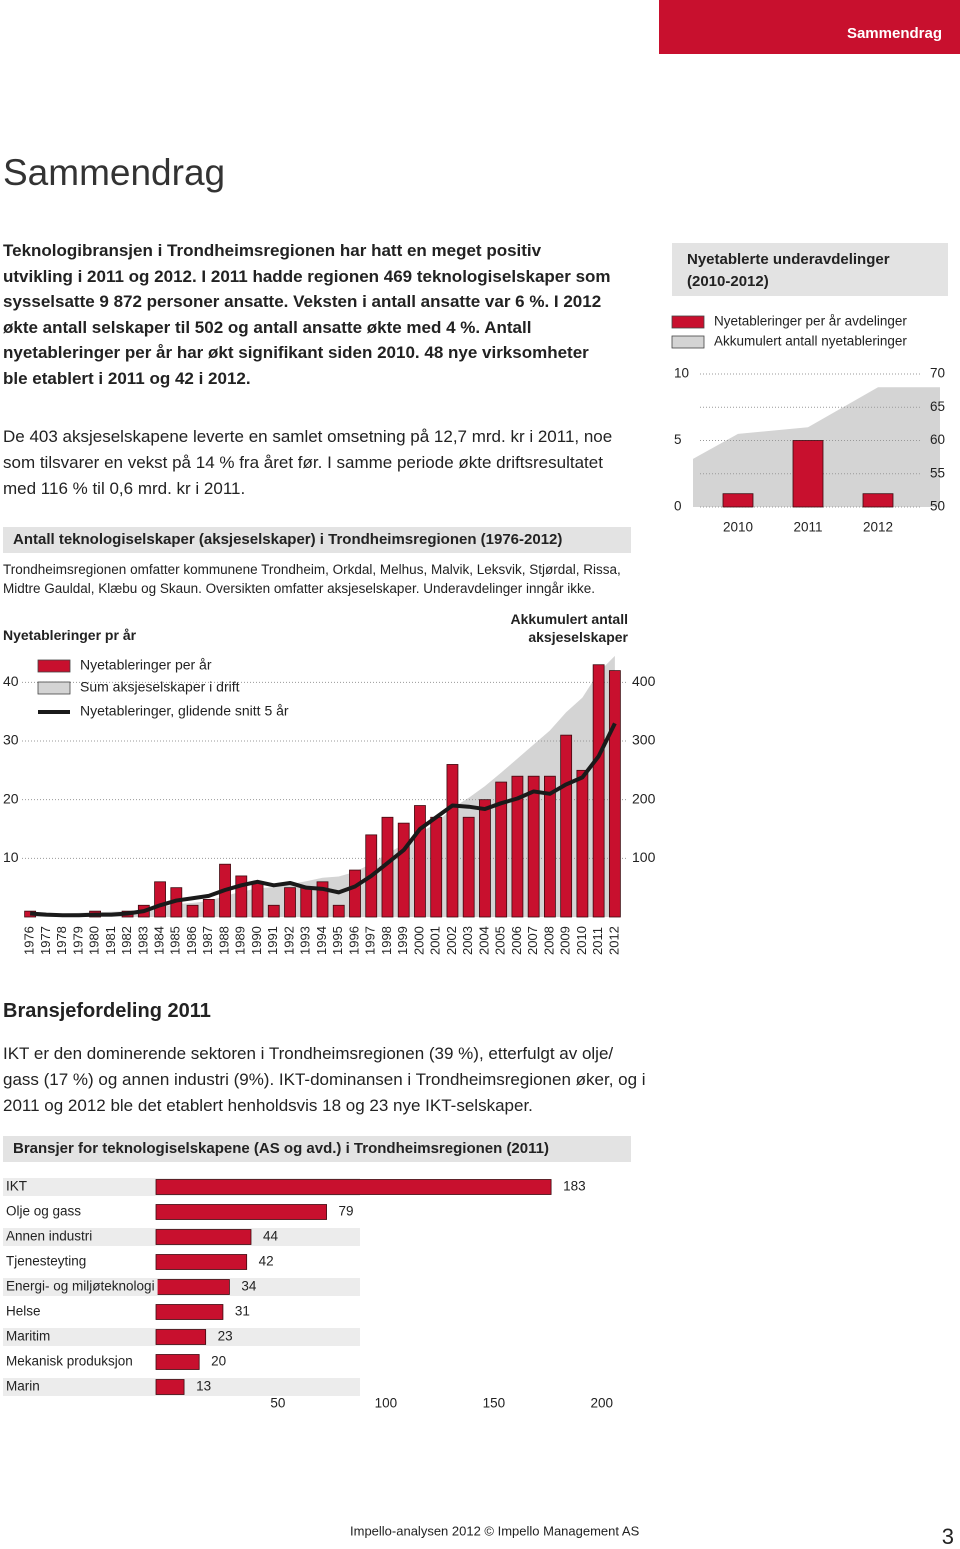  What do you see at coordinates (271, 1236) in the screenshot?
I see `value-label: 44` at bounding box center [271, 1236].